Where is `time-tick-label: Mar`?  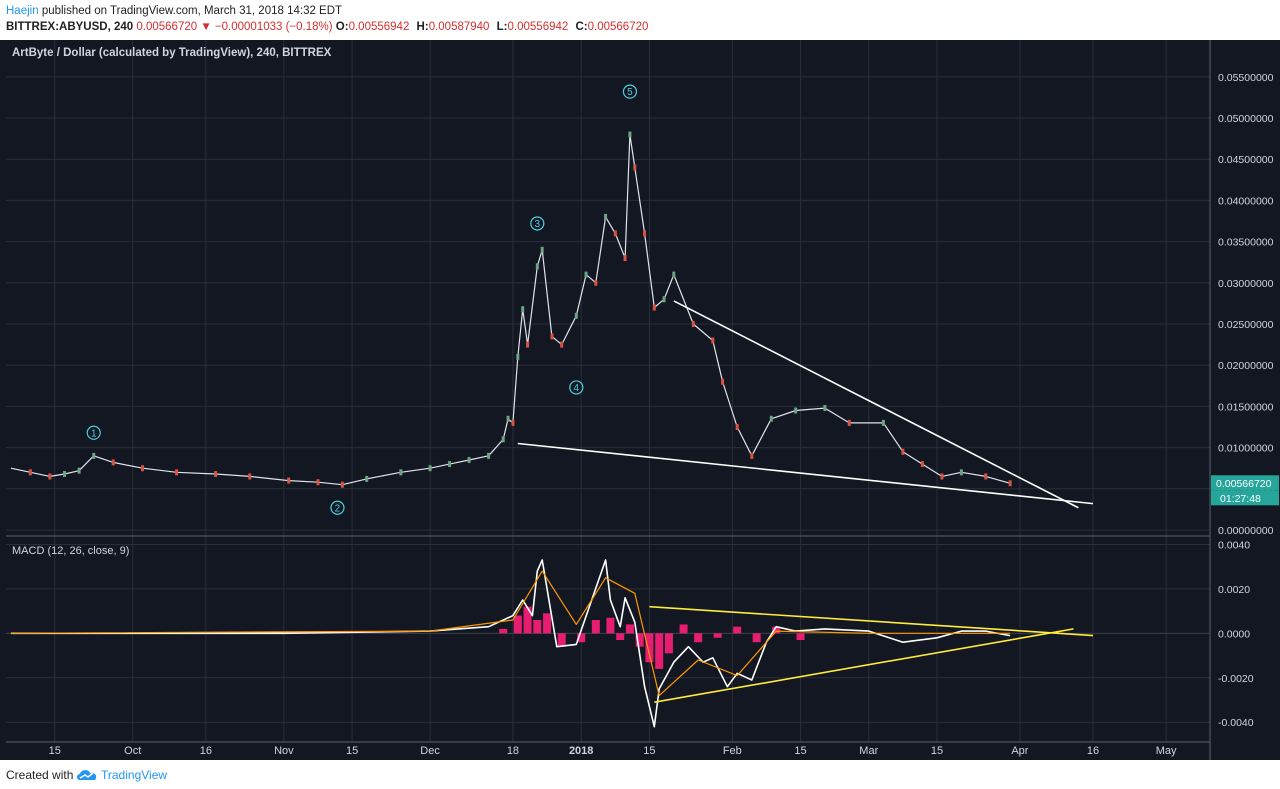 time-tick-label: Mar is located at coordinates (868, 751).